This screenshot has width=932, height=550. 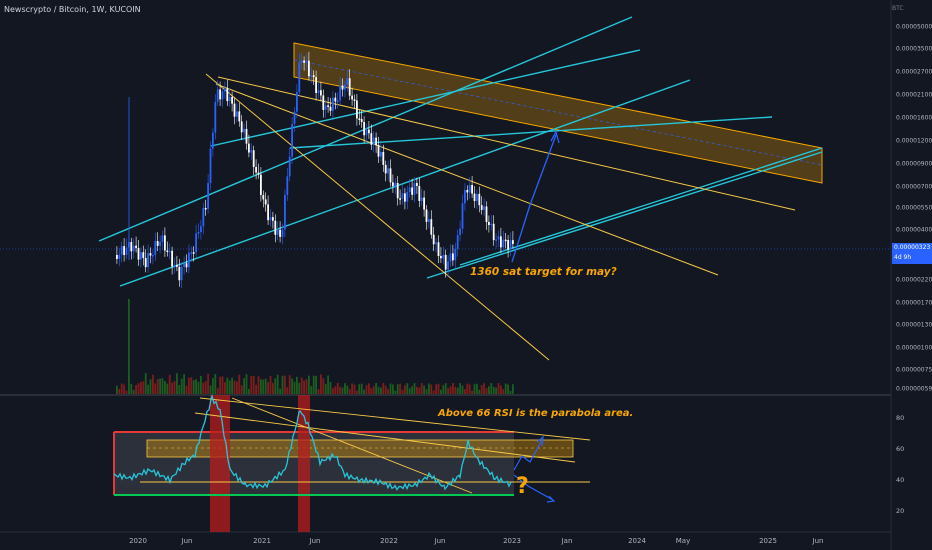 What do you see at coordinates (72, 9) in the screenshot?
I see `symbol-title: Newscrypto / Bitcoin, 1W, KUCOIN` at bounding box center [72, 9].